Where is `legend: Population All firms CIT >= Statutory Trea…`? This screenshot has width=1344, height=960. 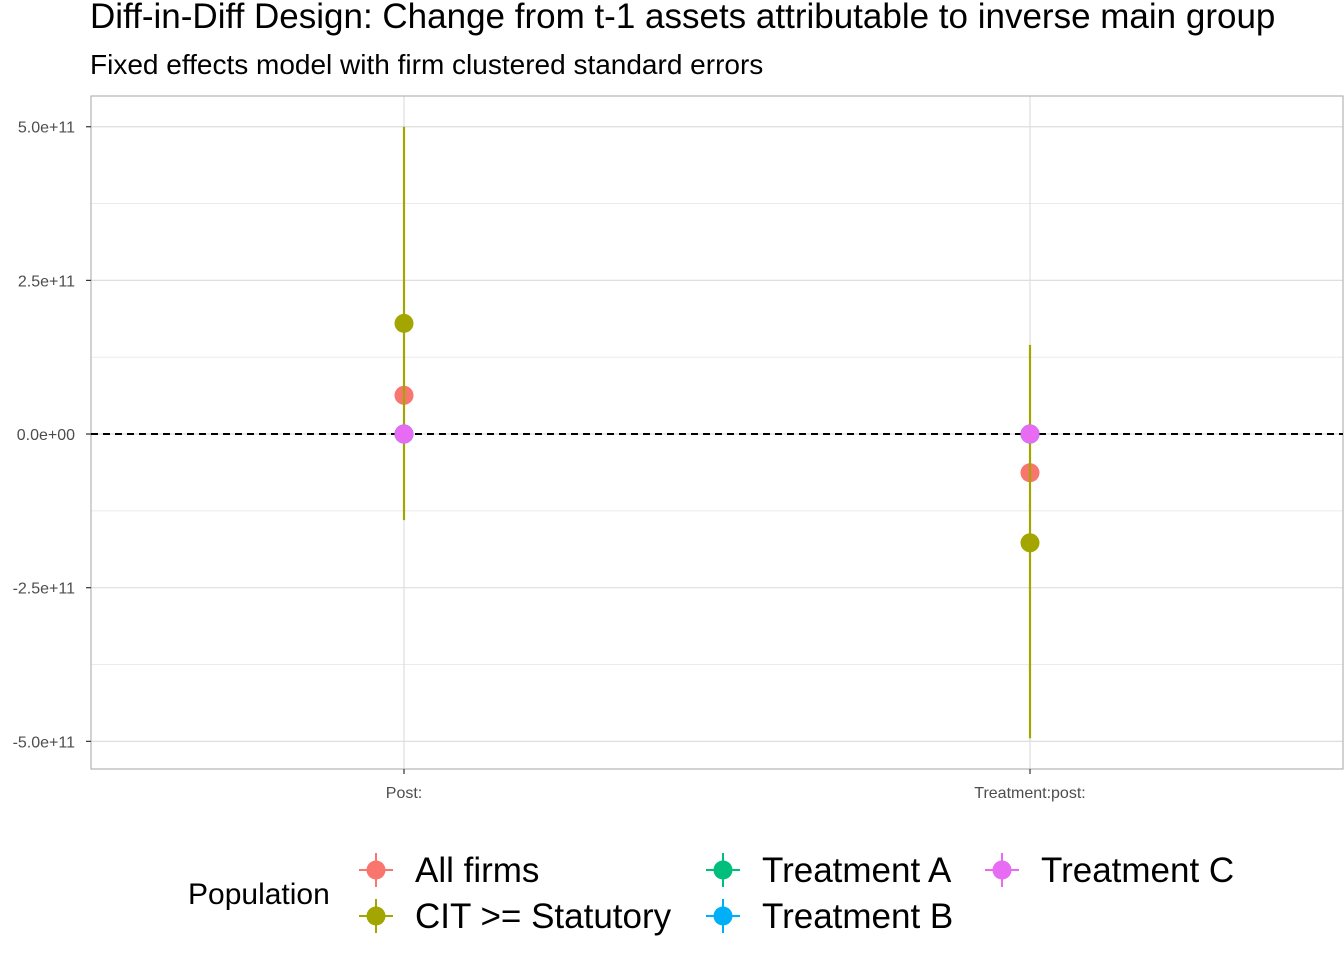
legend: Population All firms CIT >= Statutory Trea… is located at coordinates (711, 893).